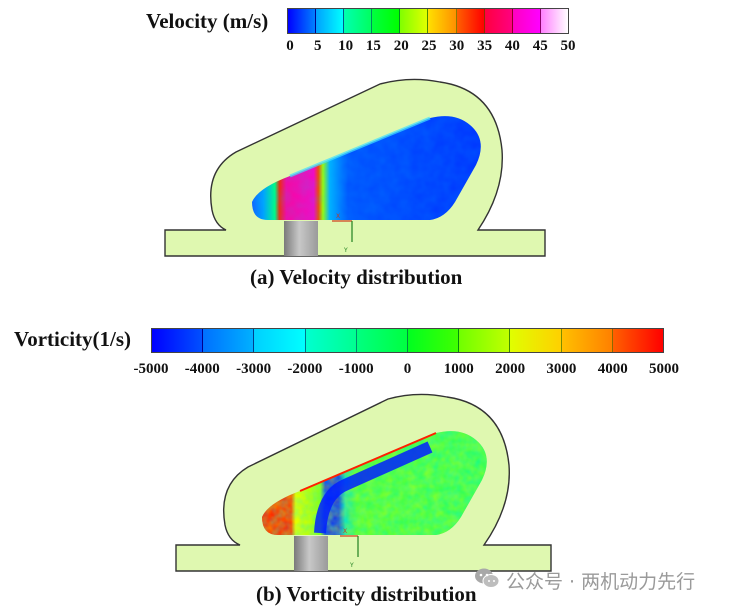  I want to click on colorbar-tick-label: 30, so click(457, 46).